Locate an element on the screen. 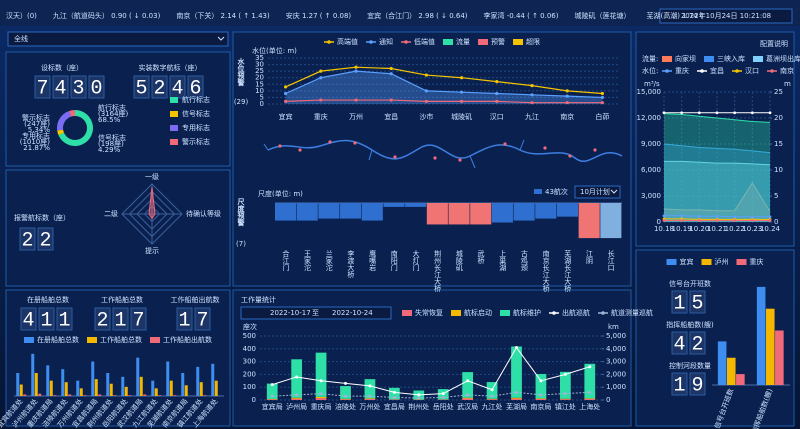 The image size is (800, 429). filter-value: 全线 is located at coordinates (21, 38).